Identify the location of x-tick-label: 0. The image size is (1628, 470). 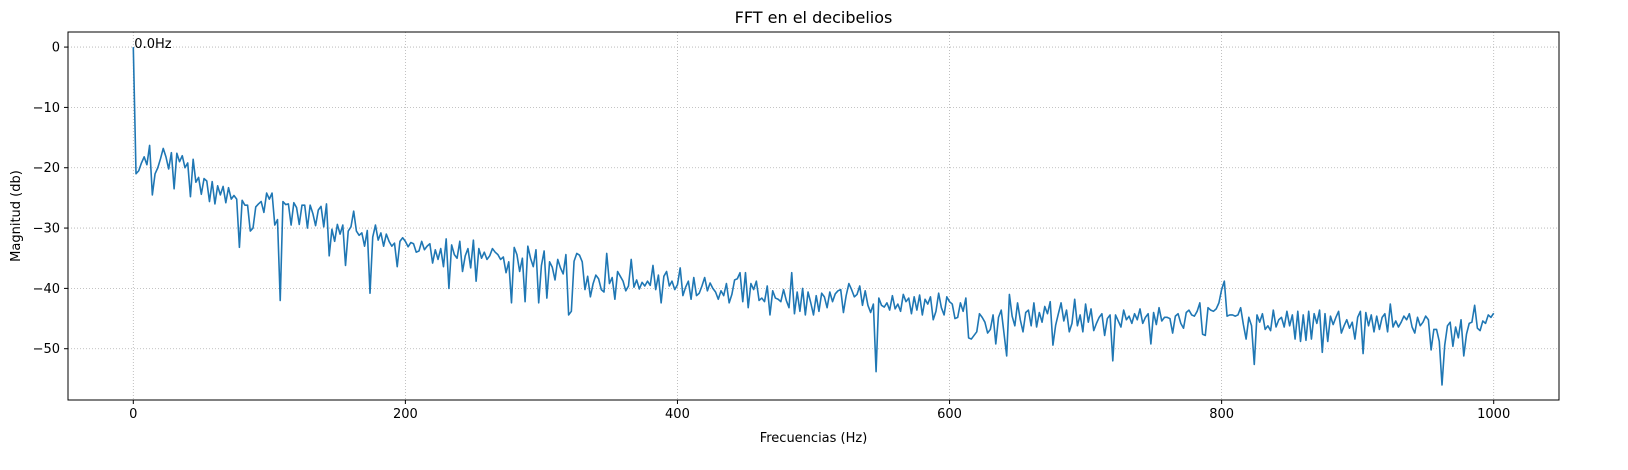
(133, 414).